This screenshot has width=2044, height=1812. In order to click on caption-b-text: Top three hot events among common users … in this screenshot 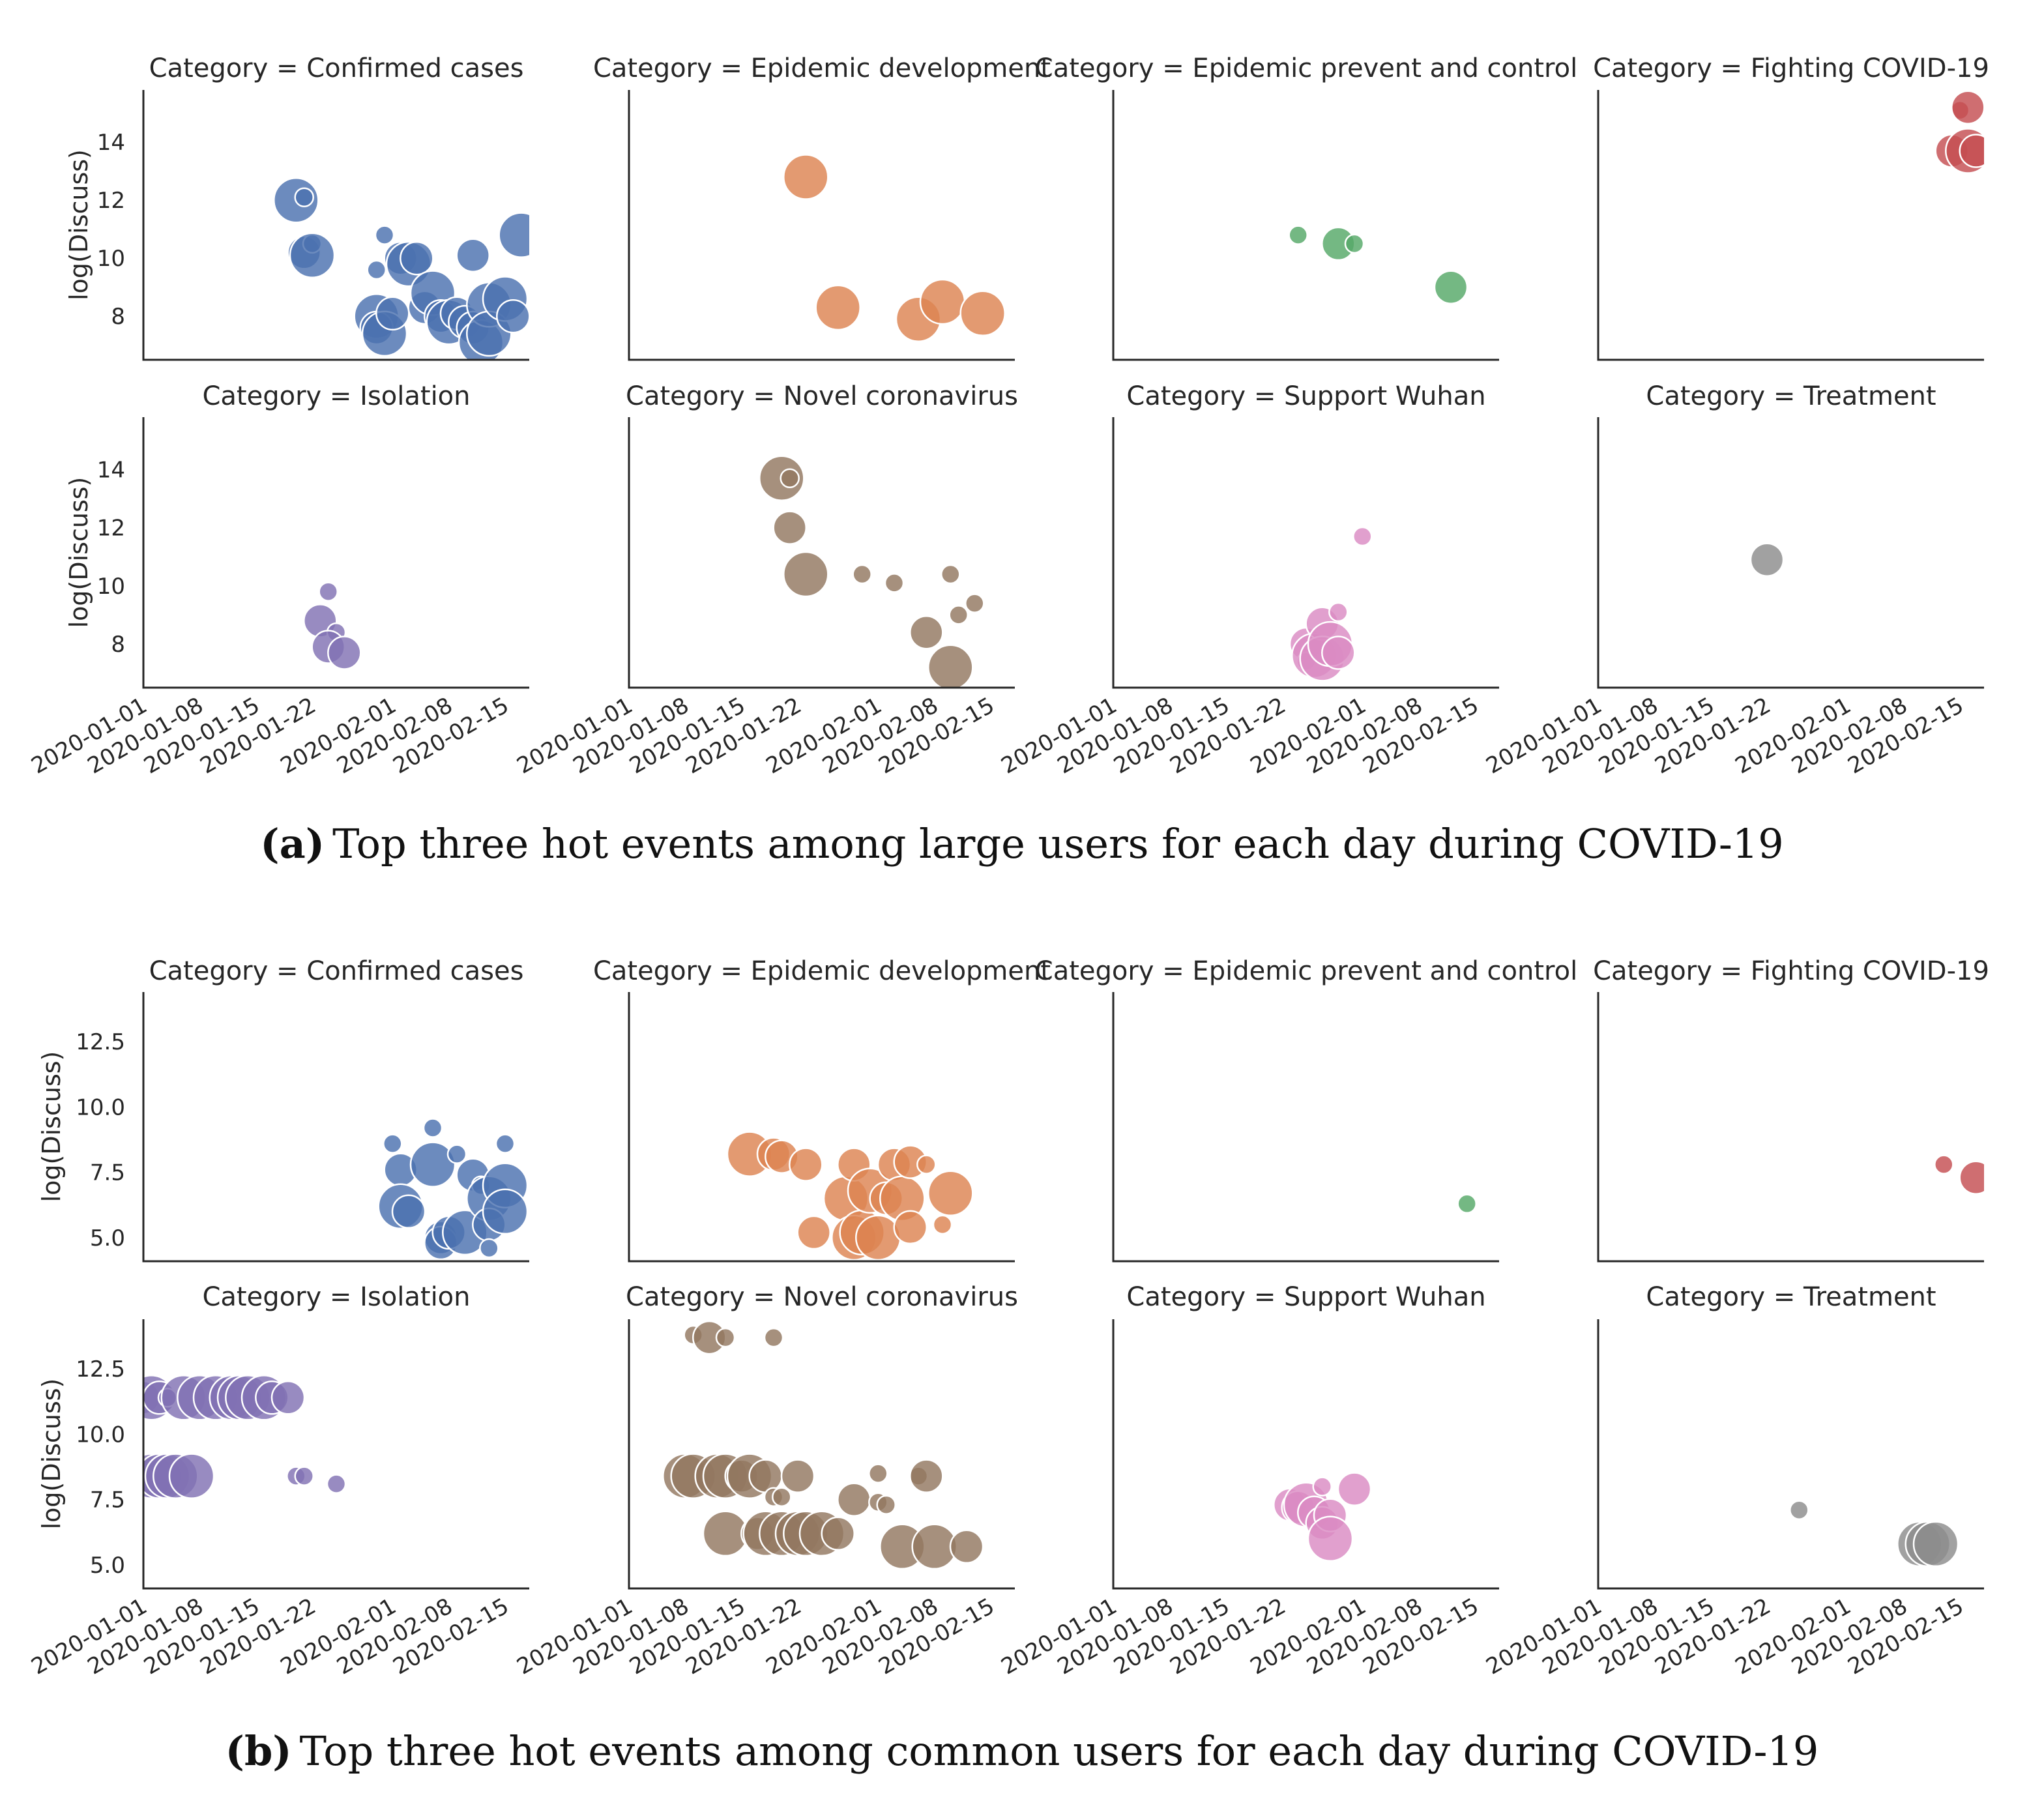, I will do `click(1059, 1751)`.